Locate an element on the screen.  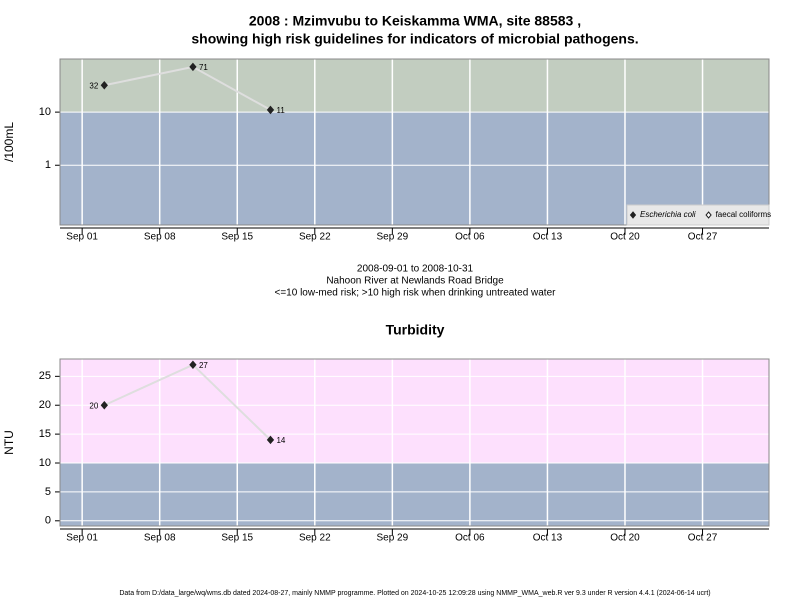
data-label: 27 is located at coordinates (203, 365).